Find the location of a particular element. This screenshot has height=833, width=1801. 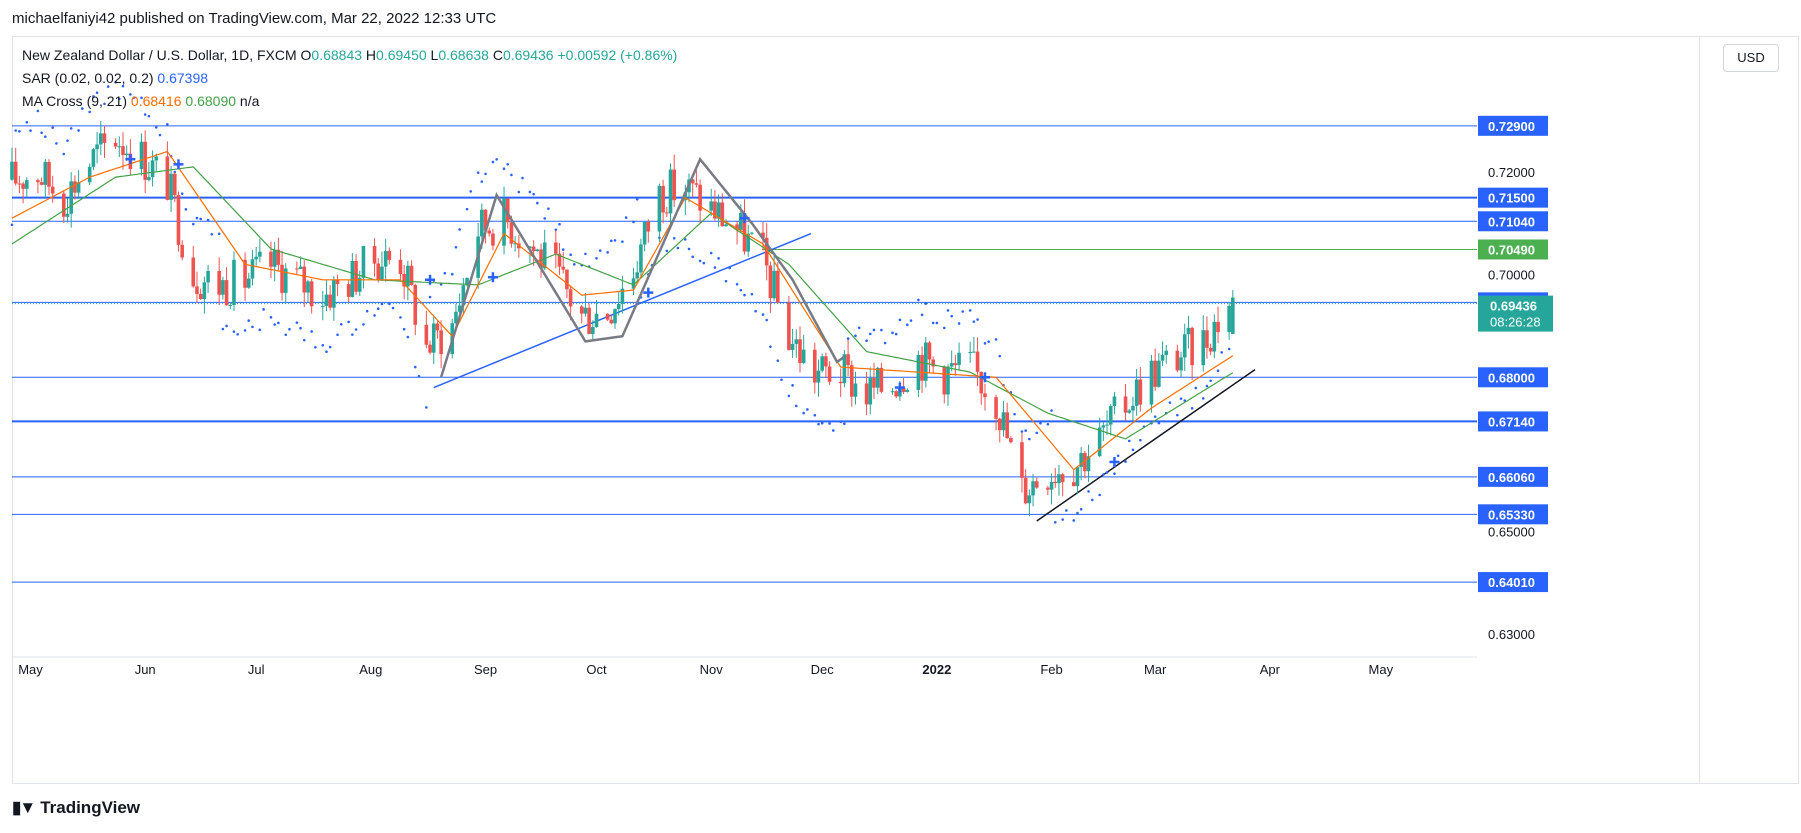

level-label: 0.64010 is located at coordinates (1511, 582).